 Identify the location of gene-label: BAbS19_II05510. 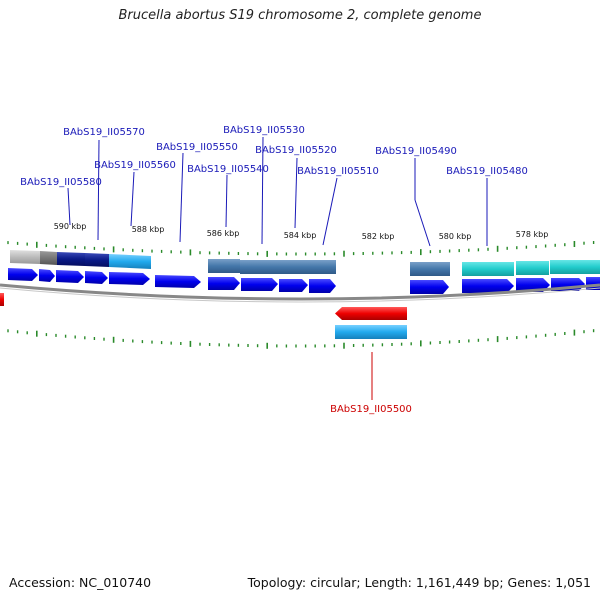
(338, 171).